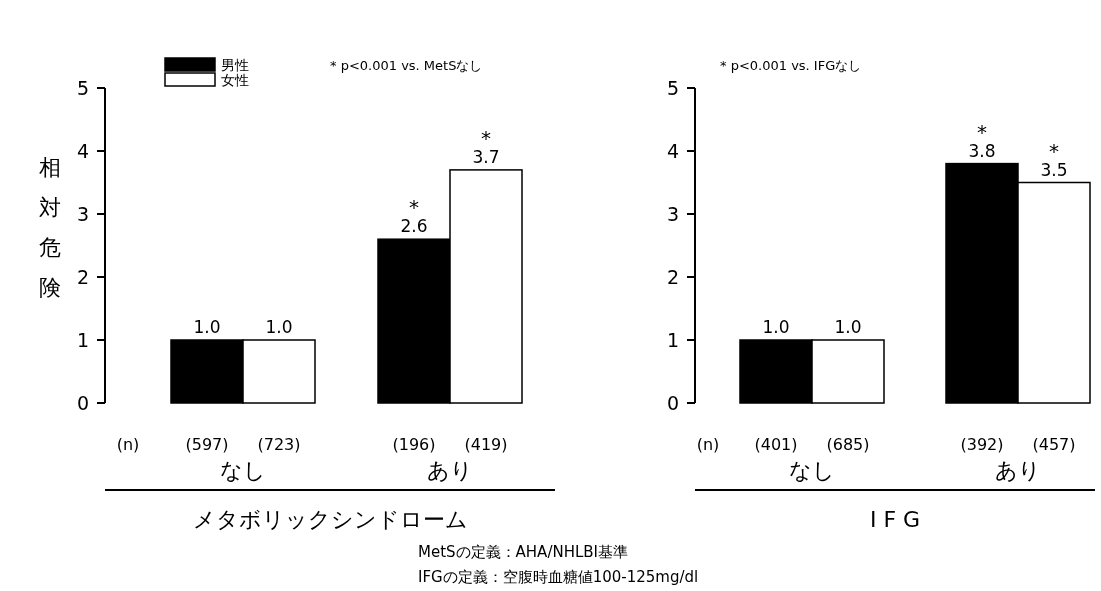  Describe the element at coordinates (235, 65) in the screenshot. I see `legend-label: 男性` at that location.